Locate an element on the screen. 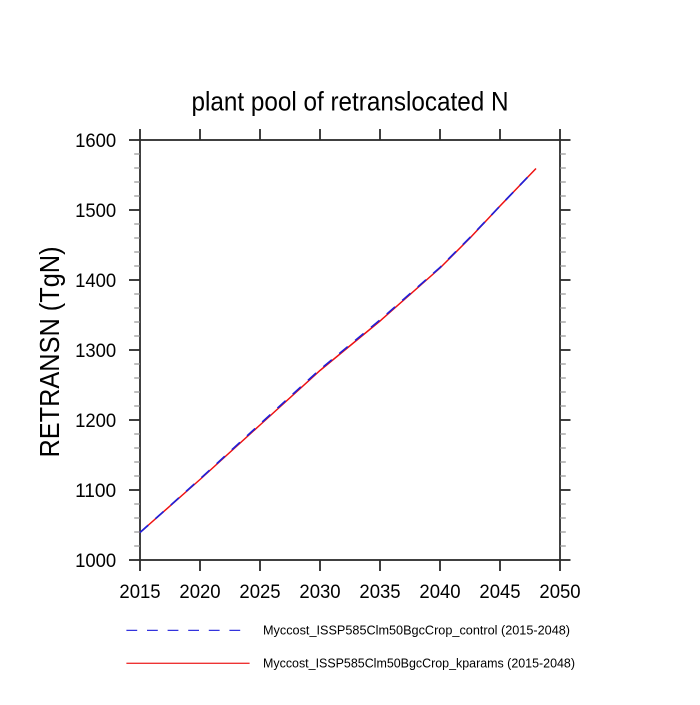 This screenshot has height=705, width=700. svg-text: 2015 is located at coordinates (139, 592).